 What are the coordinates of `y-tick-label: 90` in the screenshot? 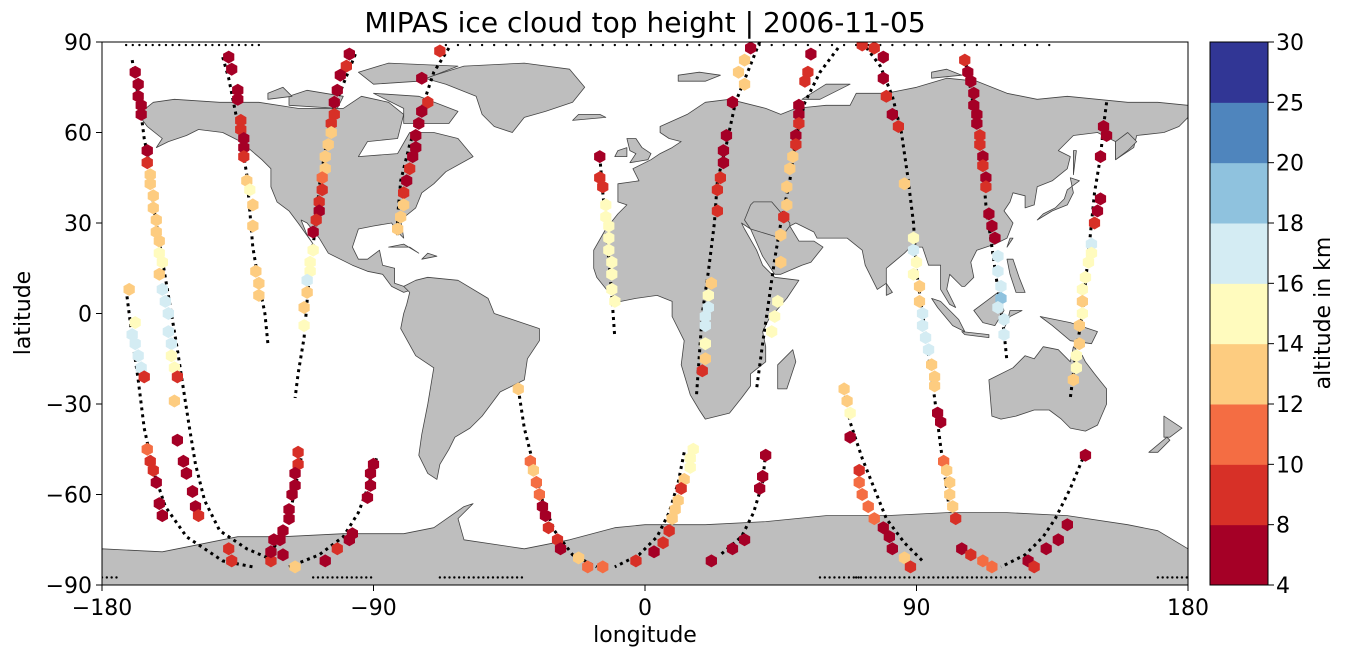 It's located at (78, 43).